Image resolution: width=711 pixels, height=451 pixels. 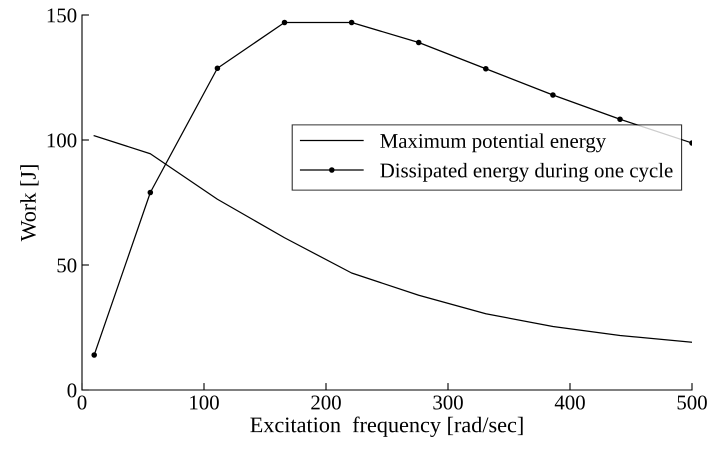 What do you see at coordinates (62, 15) in the screenshot?
I see `y-tick-label: 150` at bounding box center [62, 15].